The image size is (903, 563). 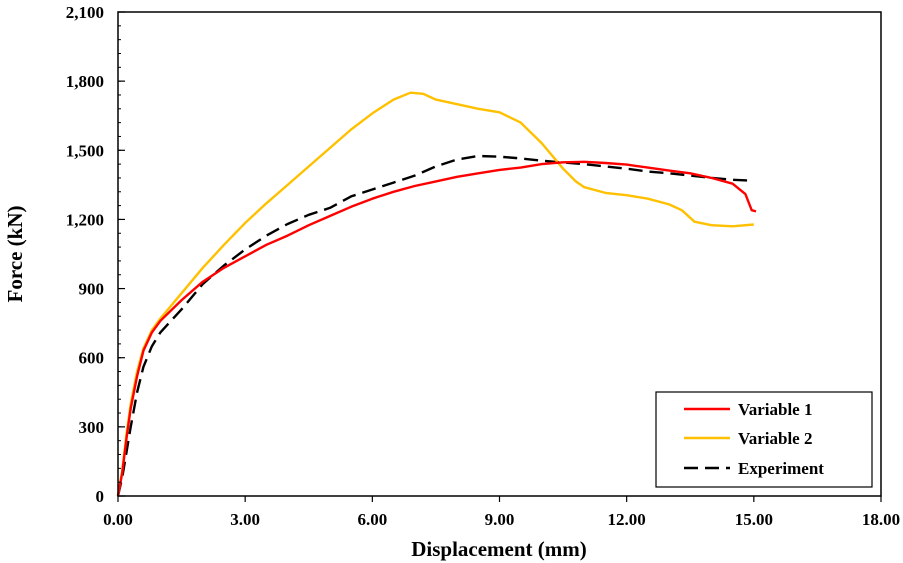 What do you see at coordinates (85, 219) in the screenshot?
I see `y-tick-label: 1,200` at bounding box center [85, 219].